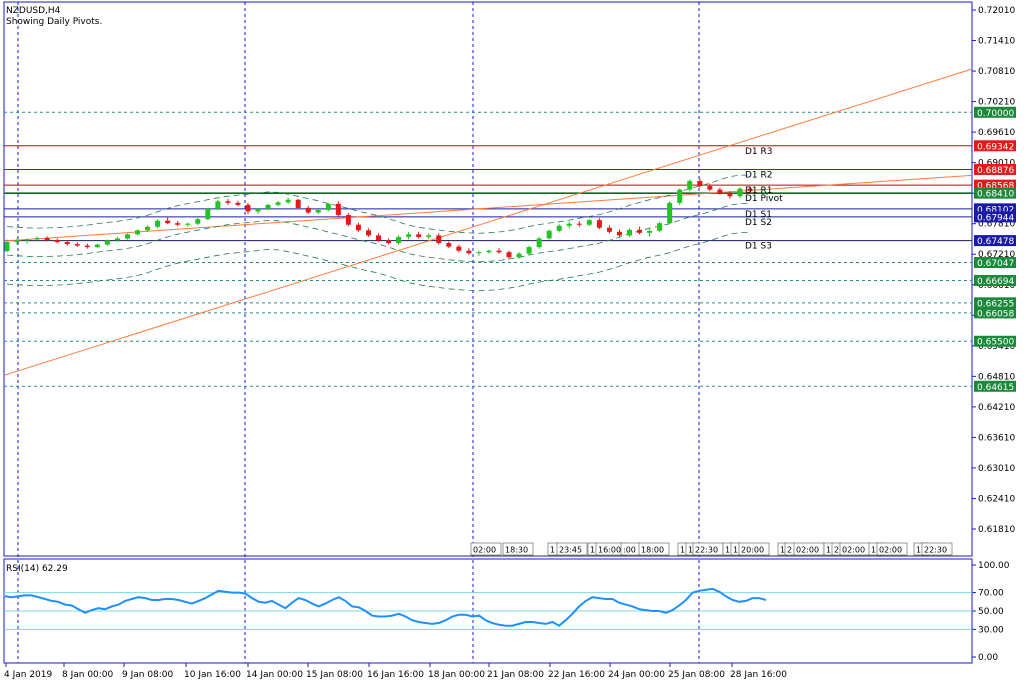 This screenshot has width=1024, height=683. Describe the element at coordinates (54, 22) in the screenshot. I see `pivot-subtitle: Showing Daily Pivots.` at that location.